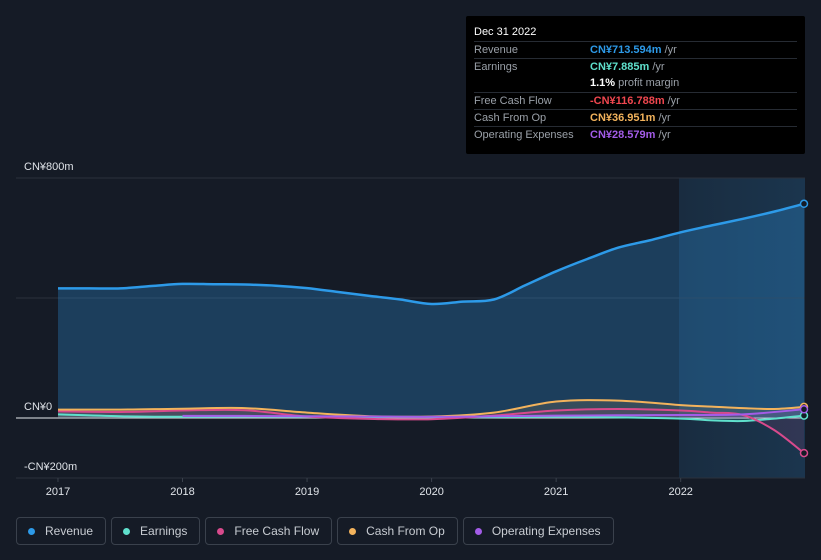 This screenshot has width=821, height=560. I want to click on tooltip-row-label: Cash From Op, so click(510, 118).